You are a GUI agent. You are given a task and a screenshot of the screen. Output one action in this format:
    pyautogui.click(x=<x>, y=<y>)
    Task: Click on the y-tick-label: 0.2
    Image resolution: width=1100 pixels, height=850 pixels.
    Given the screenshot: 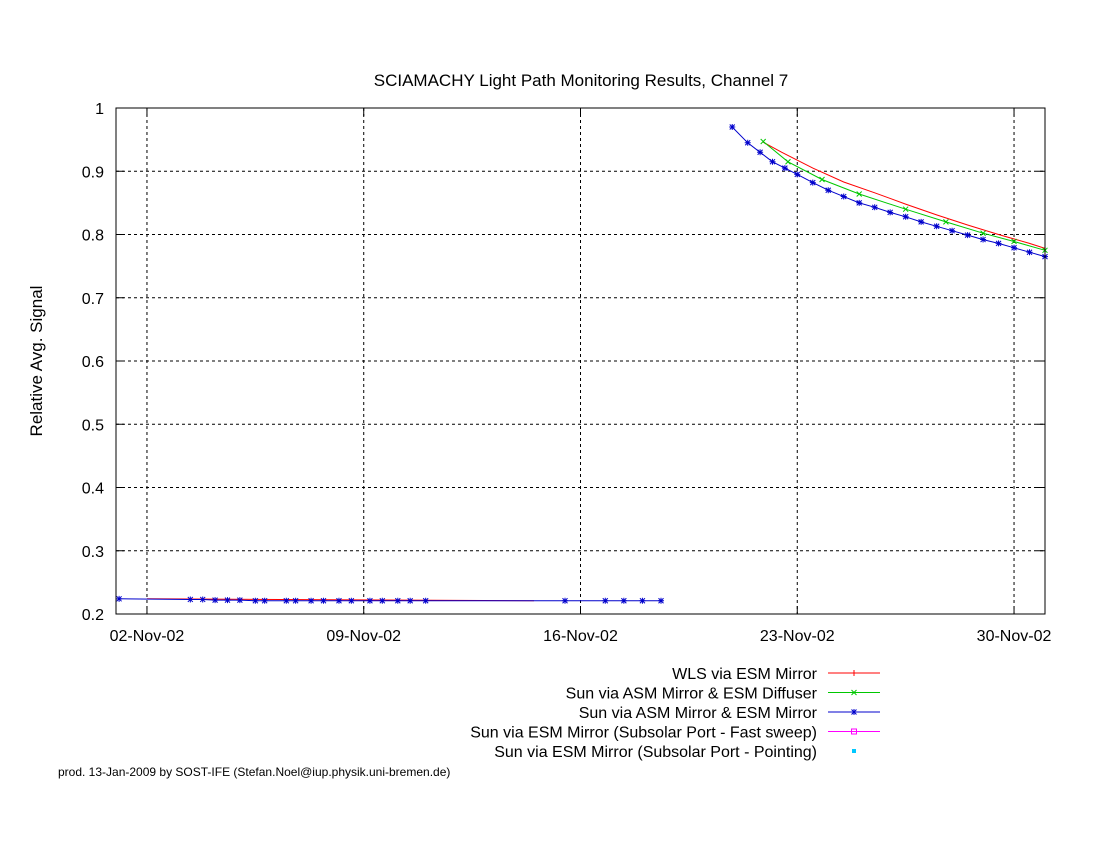 What is the action you would take?
    pyautogui.click(x=93, y=615)
    